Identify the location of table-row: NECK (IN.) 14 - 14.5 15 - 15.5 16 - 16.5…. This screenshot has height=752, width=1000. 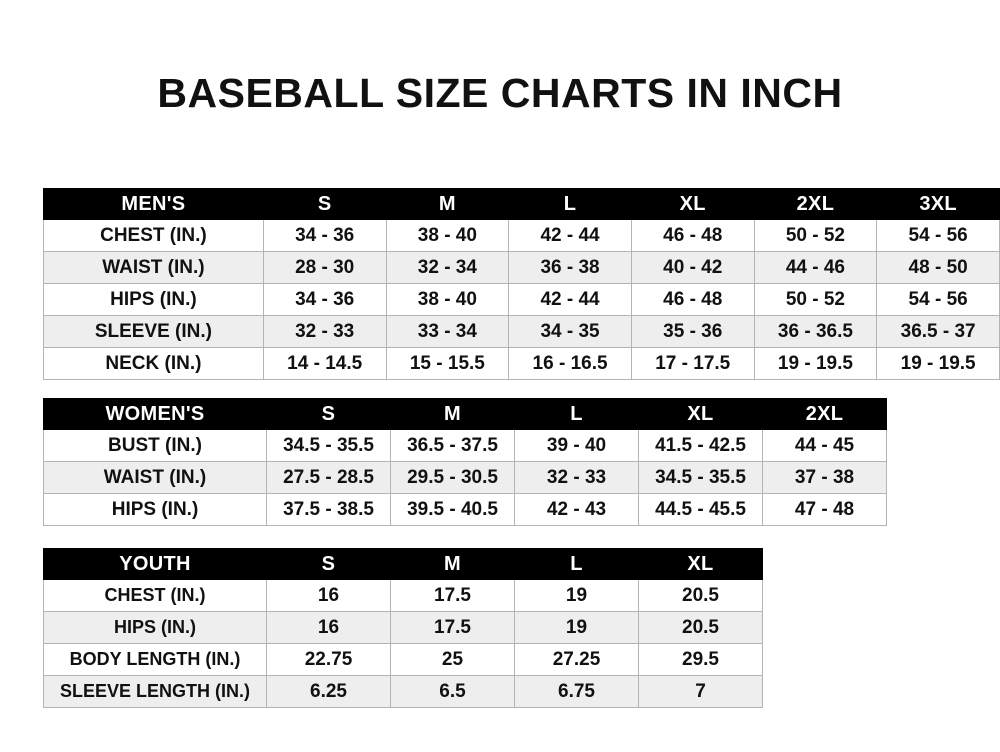
(521, 363).